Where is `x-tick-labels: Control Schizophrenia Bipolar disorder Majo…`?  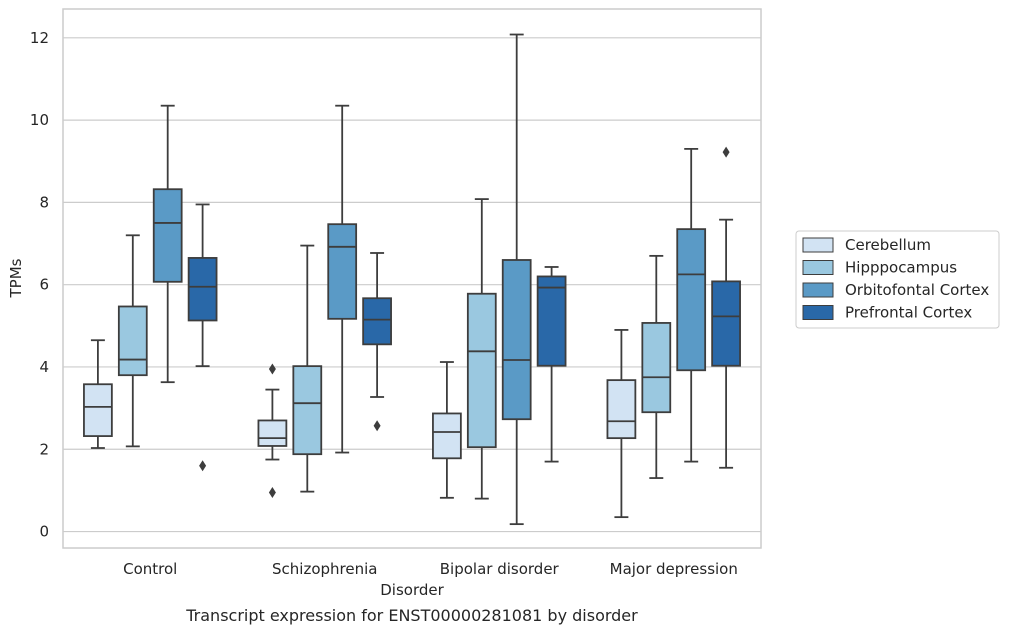 x-tick-labels: Control Schizophrenia Bipolar disorder Majo… is located at coordinates (430, 569).